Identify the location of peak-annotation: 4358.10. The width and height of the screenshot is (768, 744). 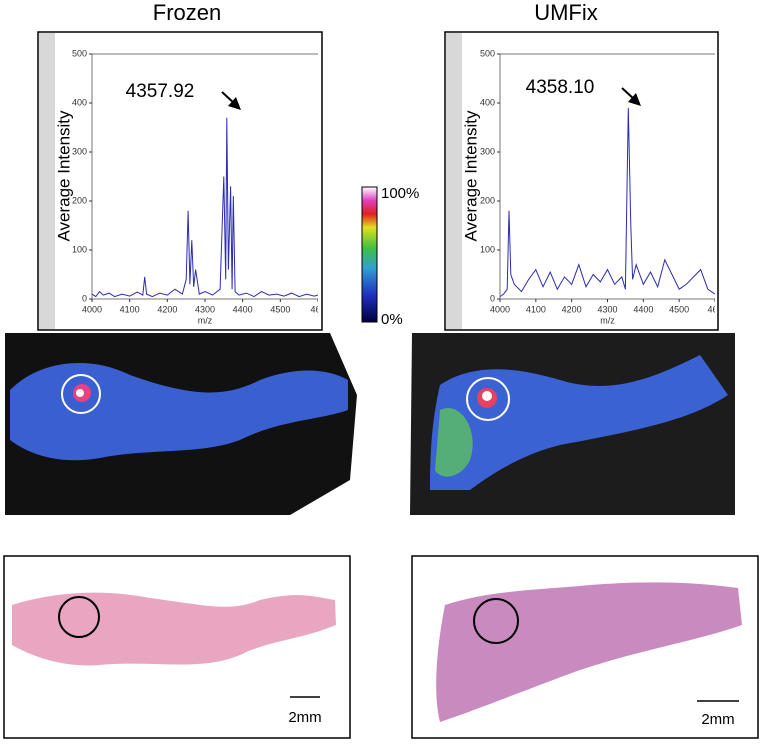
(560, 87).